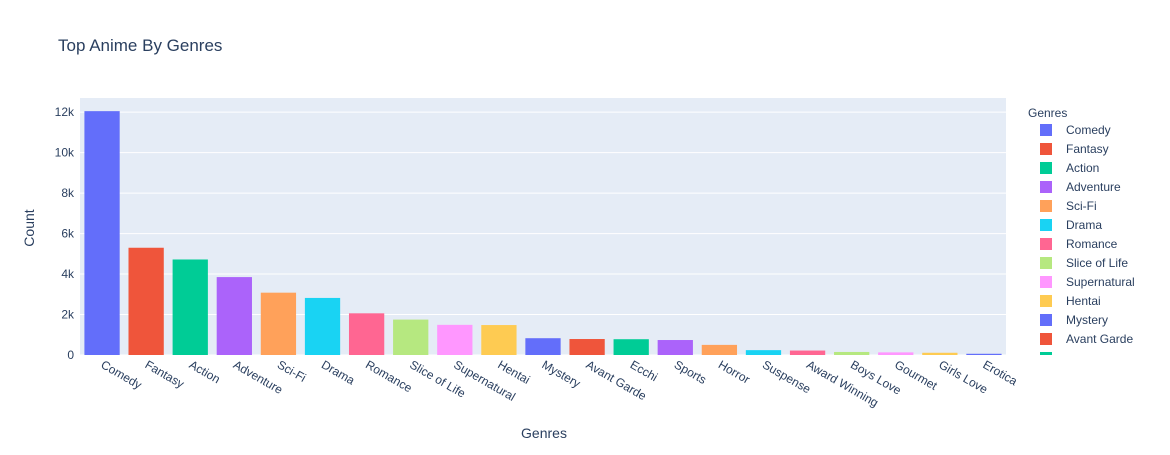 The image size is (1170, 455). What do you see at coordinates (1087, 149) in the screenshot?
I see `legend-item-label: Fantasy` at bounding box center [1087, 149].